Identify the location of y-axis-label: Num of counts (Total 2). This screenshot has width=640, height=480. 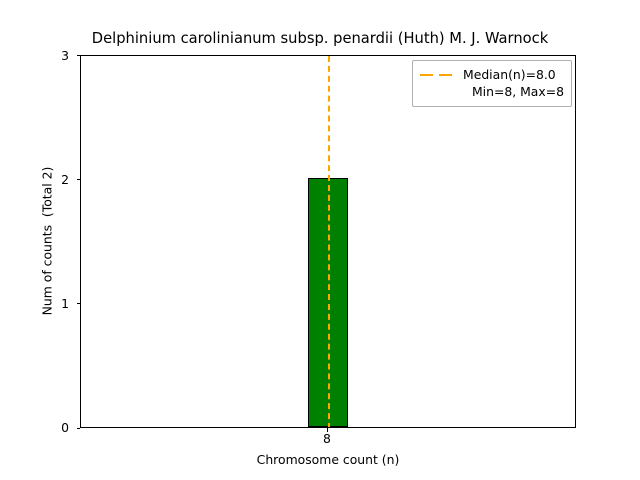
(47, 241).